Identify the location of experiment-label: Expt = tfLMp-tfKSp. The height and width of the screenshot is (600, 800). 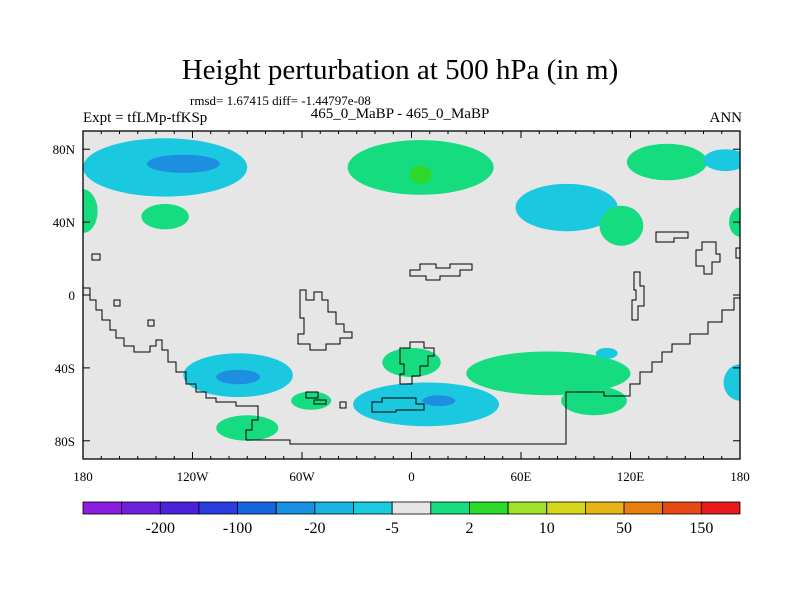
(145, 118).